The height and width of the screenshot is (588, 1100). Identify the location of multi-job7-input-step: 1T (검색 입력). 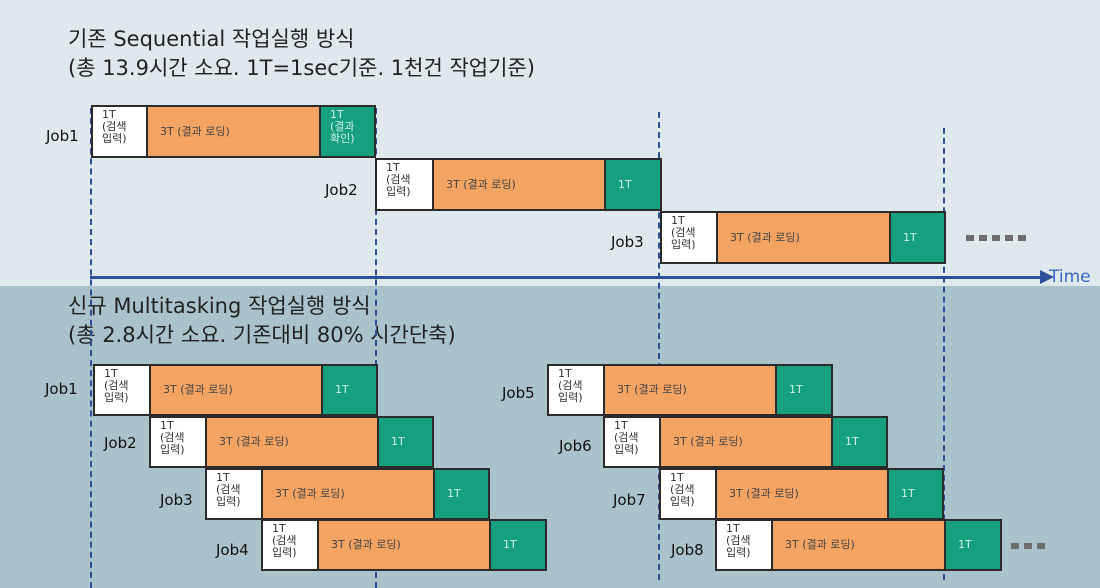
(688, 494).